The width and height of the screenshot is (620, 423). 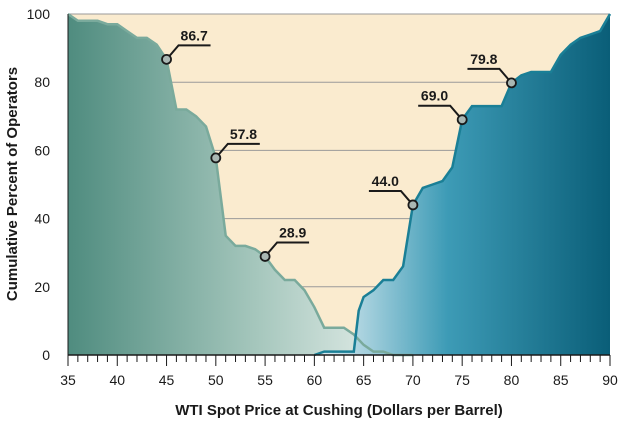 I want to click on x-tick-label: 40, so click(x=117, y=380).